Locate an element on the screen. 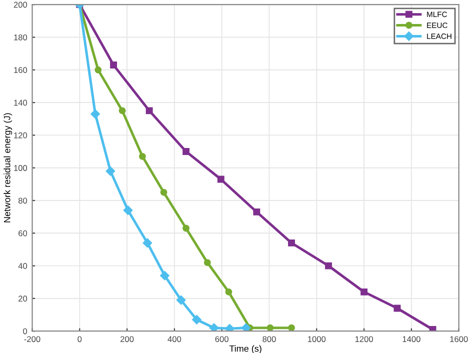 The height and width of the screenshot is (353, 474). y-tick-label: 40 is located at coordinates (23, 266).